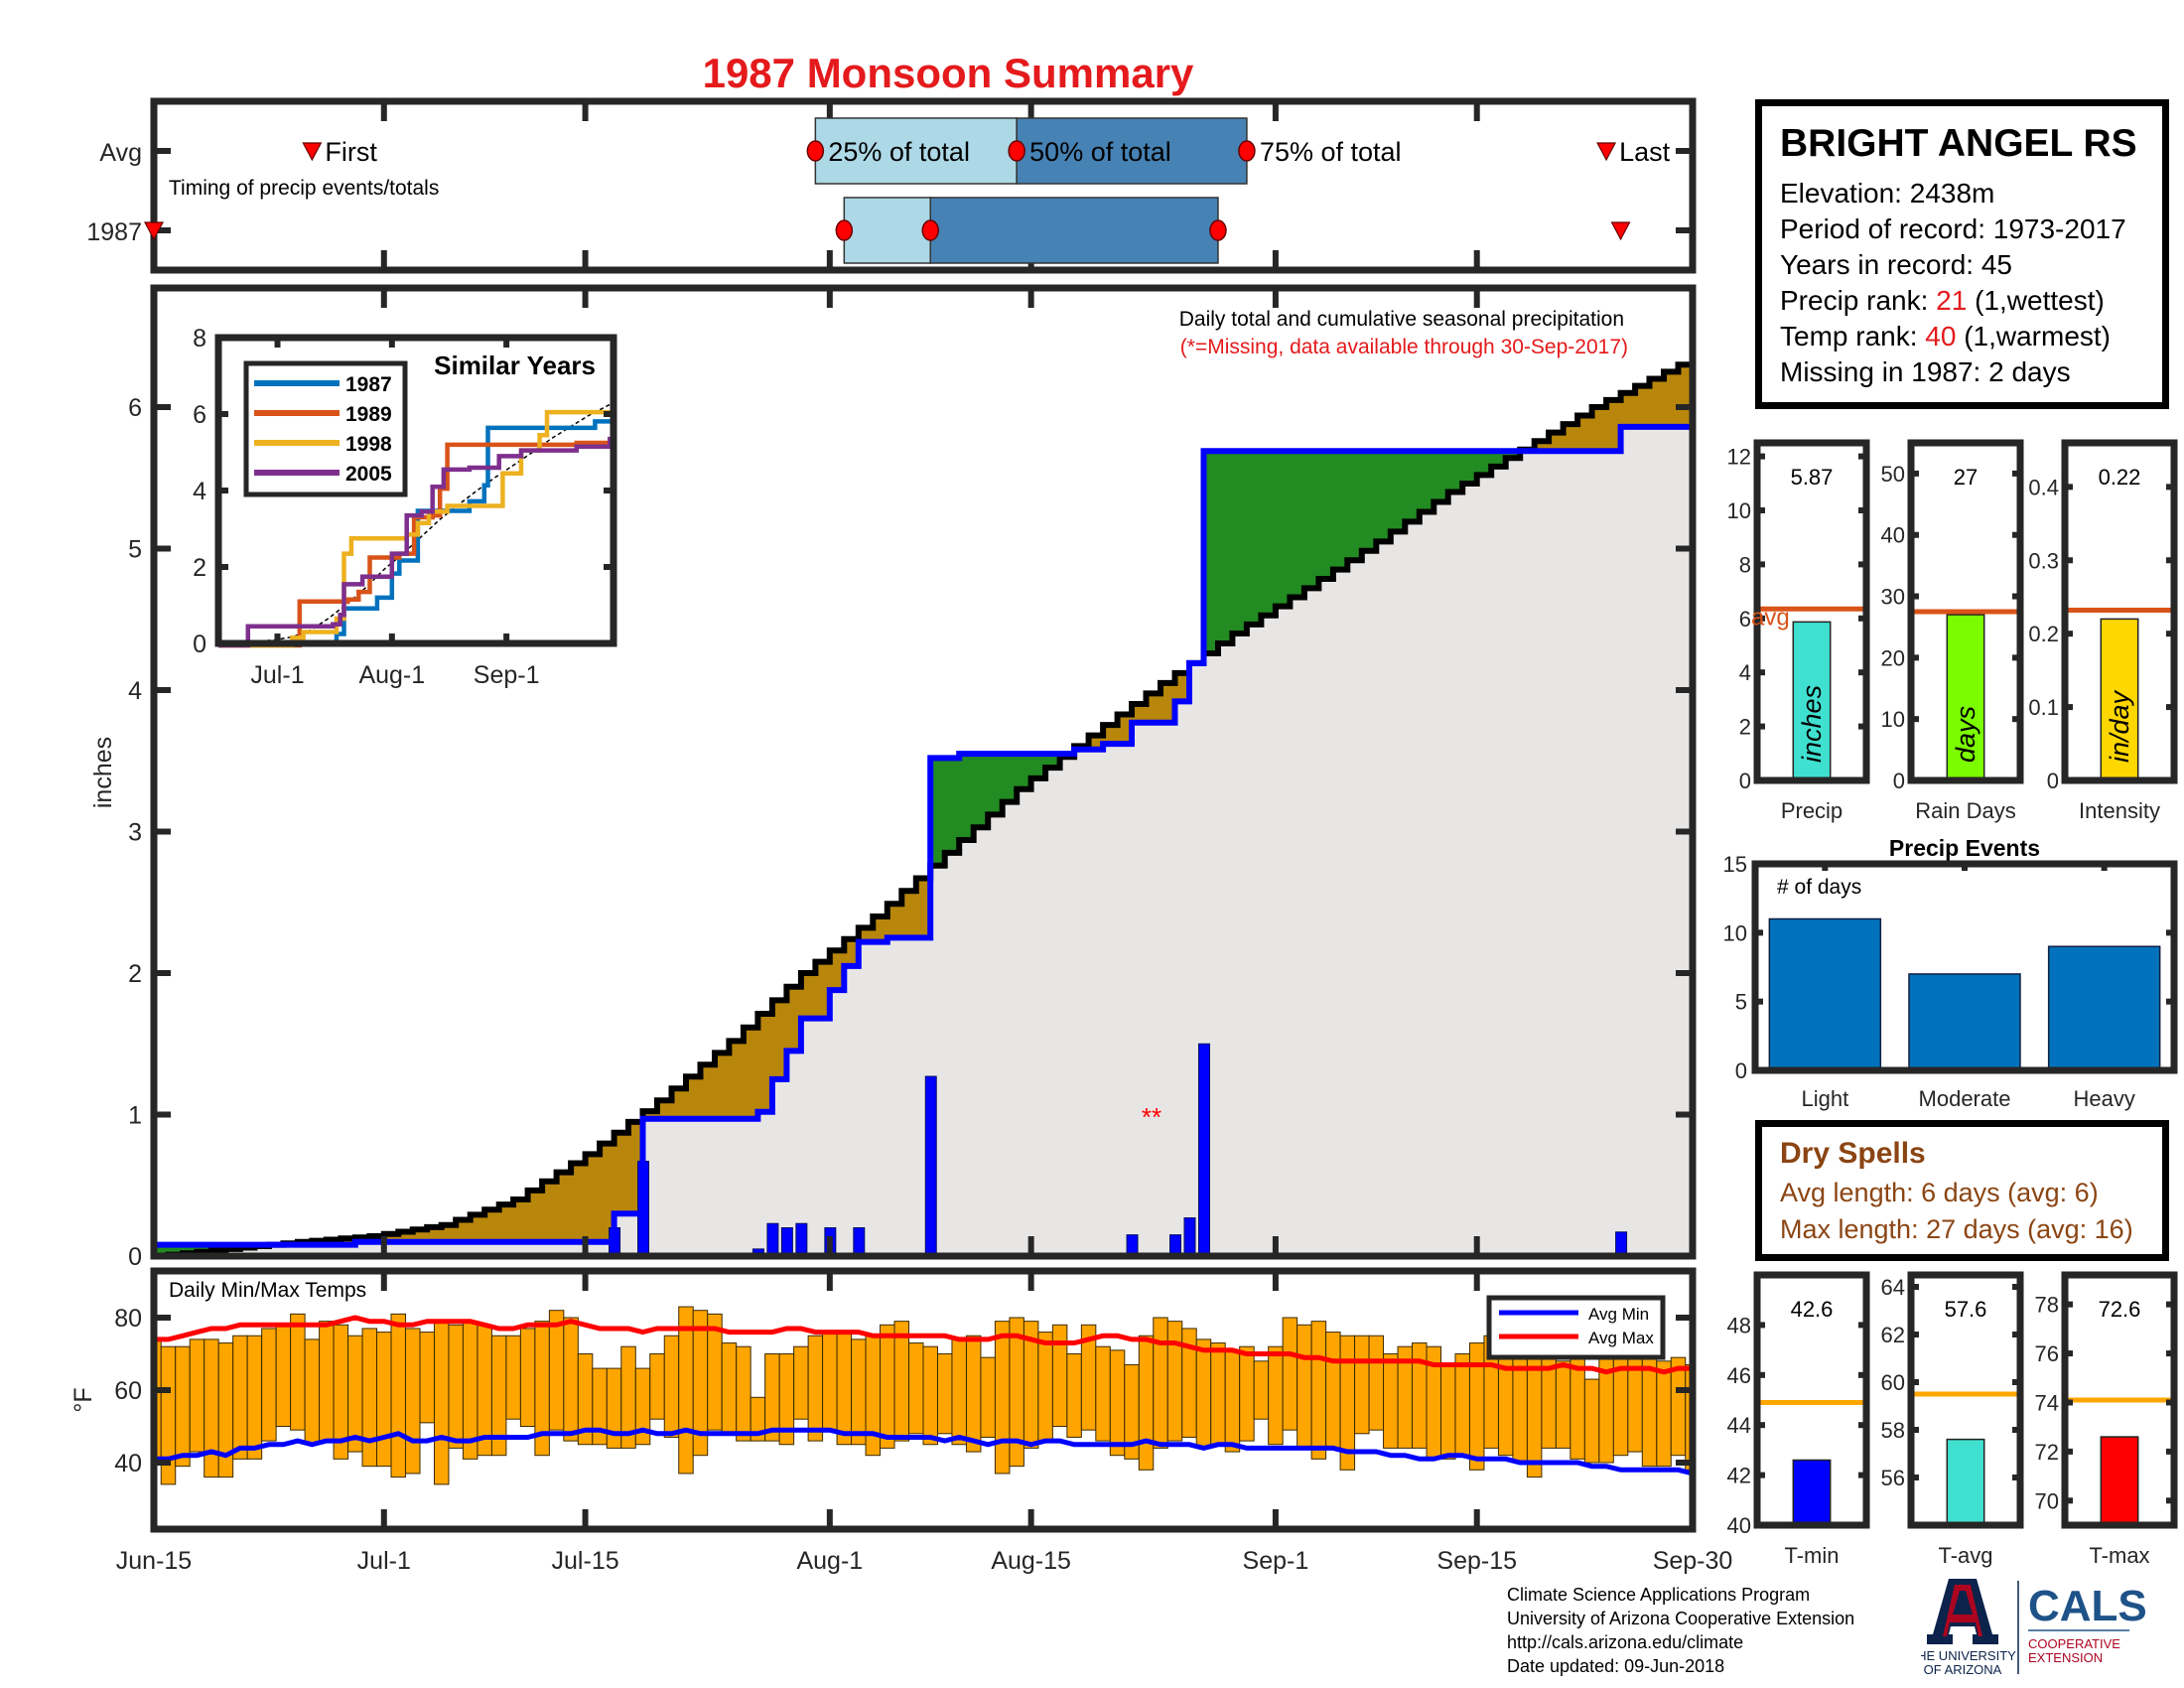  What do you see at coordinates (2119, 611) in the screenshot?
I see `intensity-frame` at bounding box center [2119, 611].